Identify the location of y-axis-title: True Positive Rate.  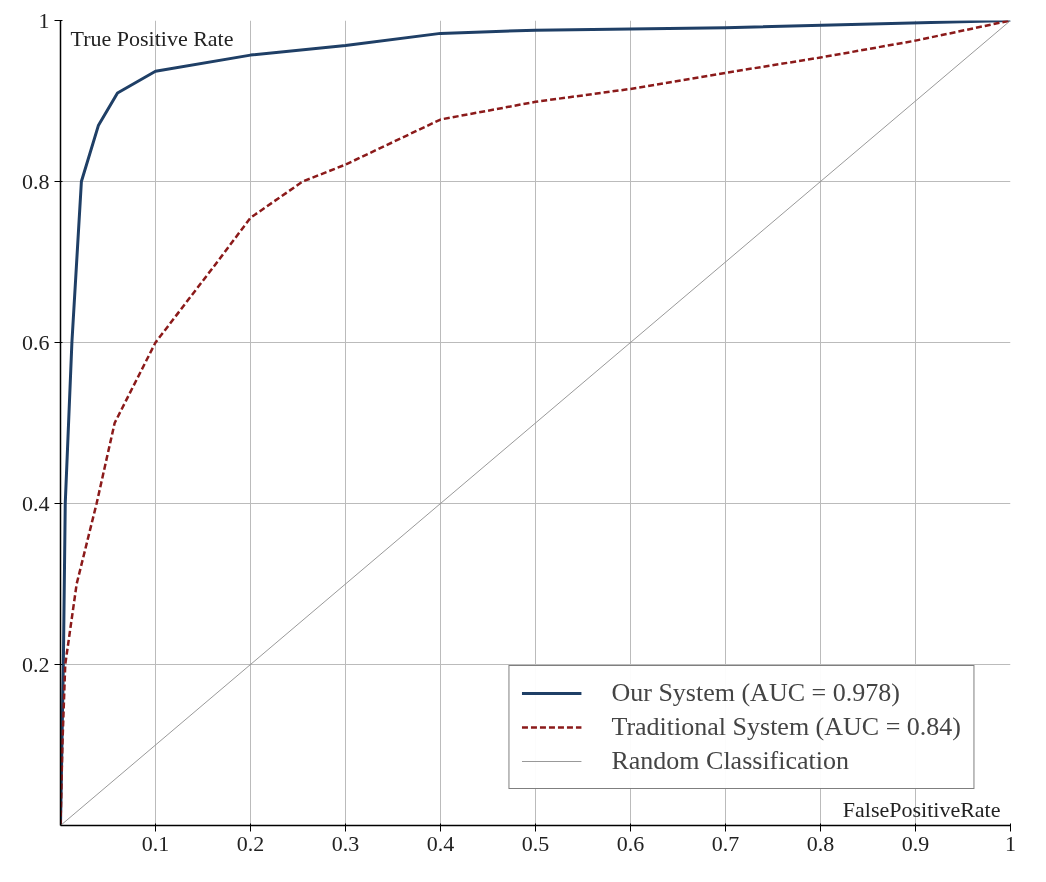
(152, 38).